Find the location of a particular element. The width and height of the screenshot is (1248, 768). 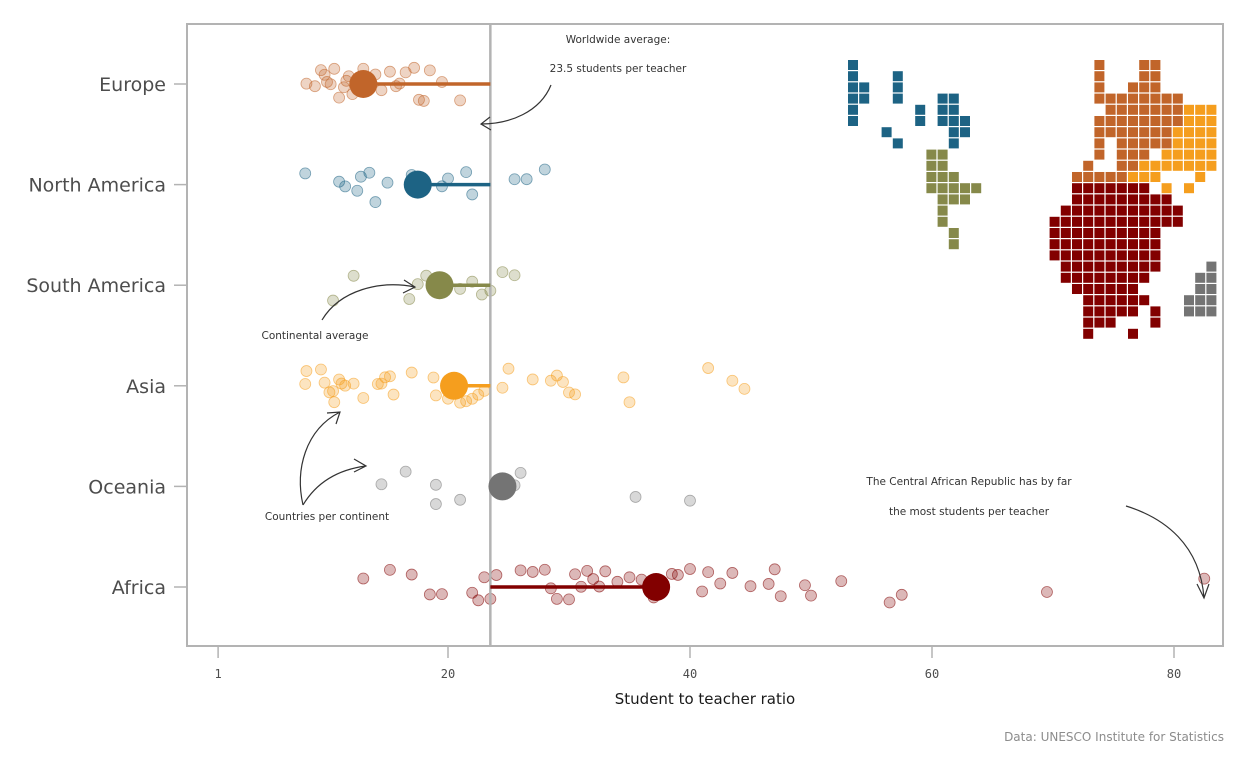

category-label-asia: Asia is located at coordinates (146, 387).